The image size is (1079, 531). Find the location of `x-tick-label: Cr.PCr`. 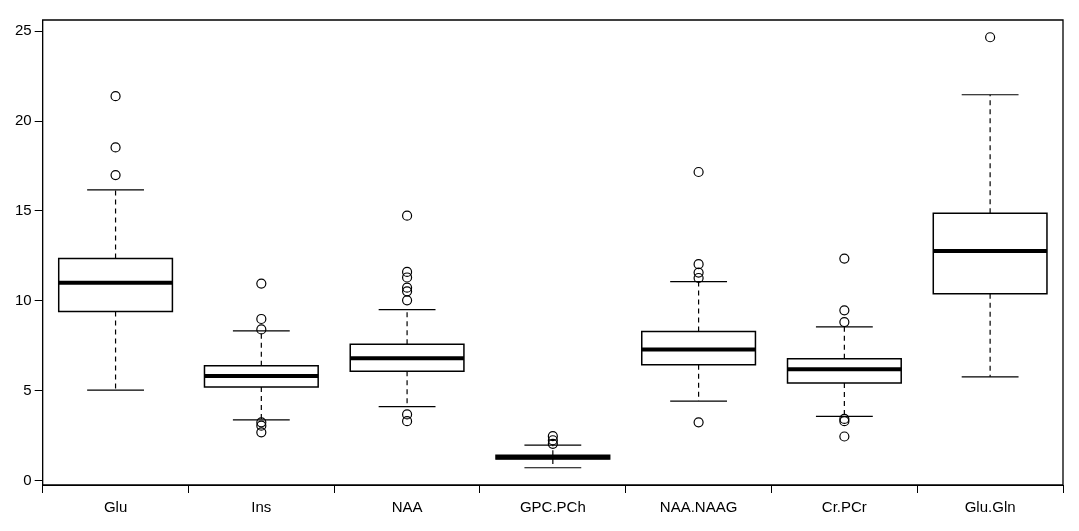

x-tick-label: Cr.PCr is located at coordinates (844, 507).